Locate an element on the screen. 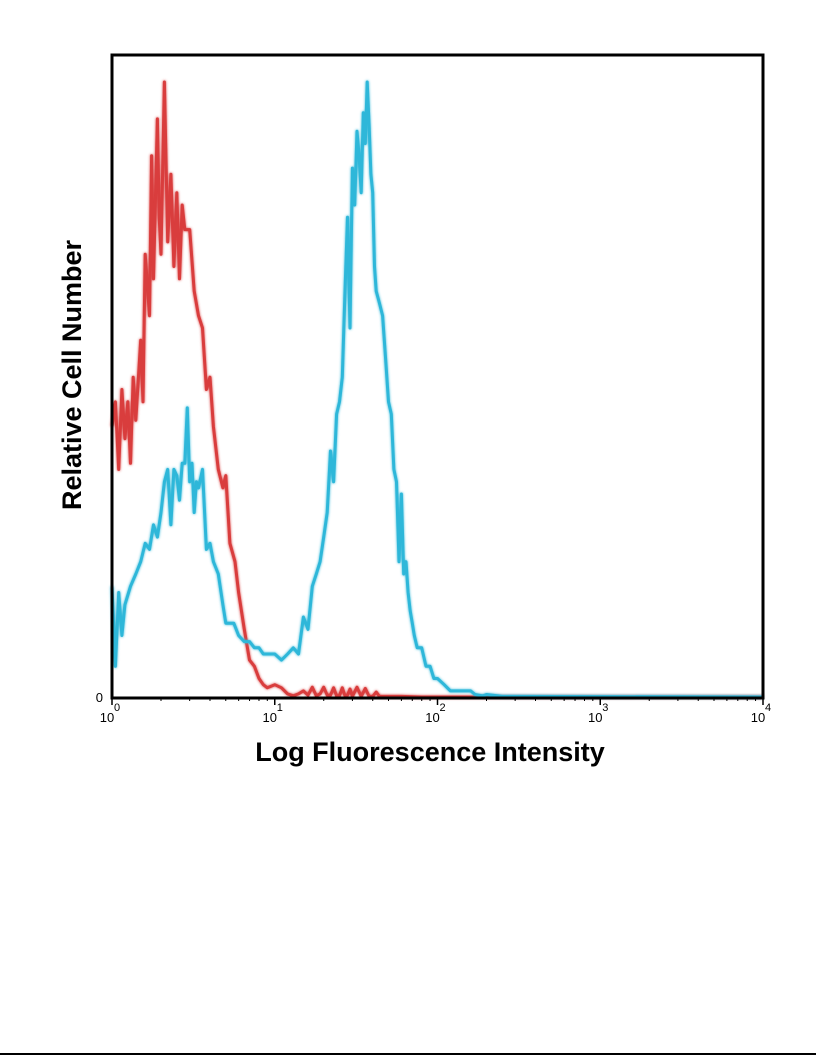 This screenshot has width=816, height=1057. x-tick-label-1: 10 is located at coordinates (270, 717).